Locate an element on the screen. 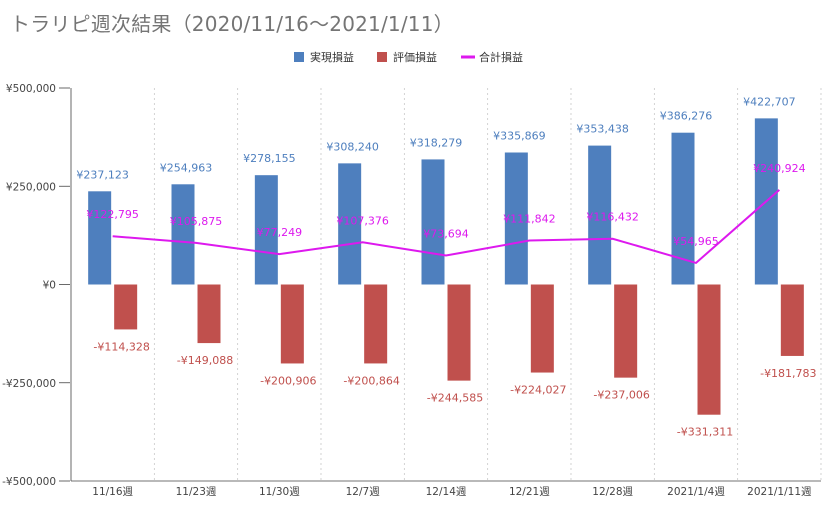  data-label-realized: ¥386,276 is located at coordinates (686, 116).